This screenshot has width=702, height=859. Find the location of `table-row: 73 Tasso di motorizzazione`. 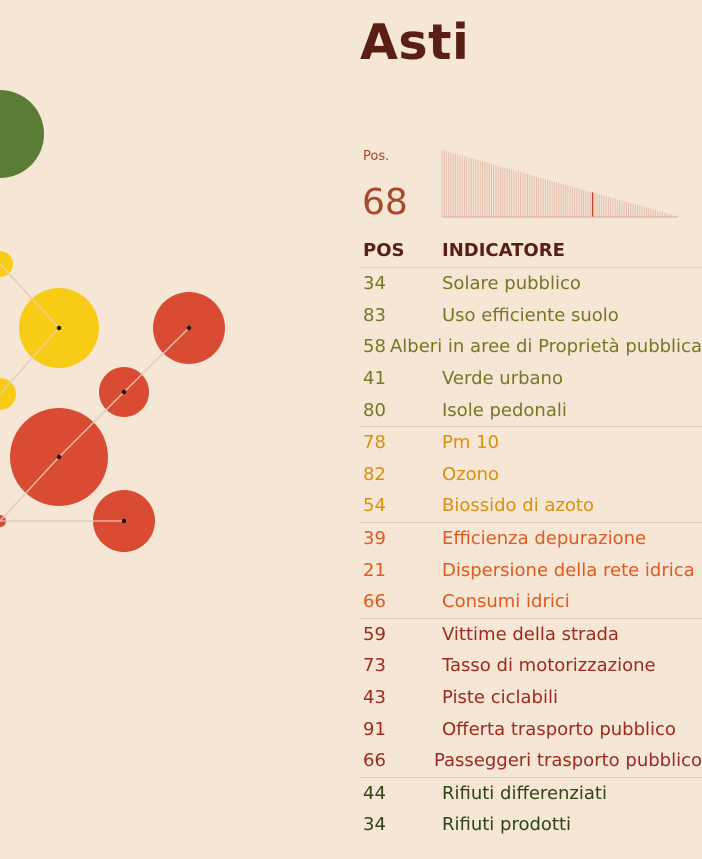

table-row: 73 Tasso di motorizzazione is located at coordinates (531, 666).